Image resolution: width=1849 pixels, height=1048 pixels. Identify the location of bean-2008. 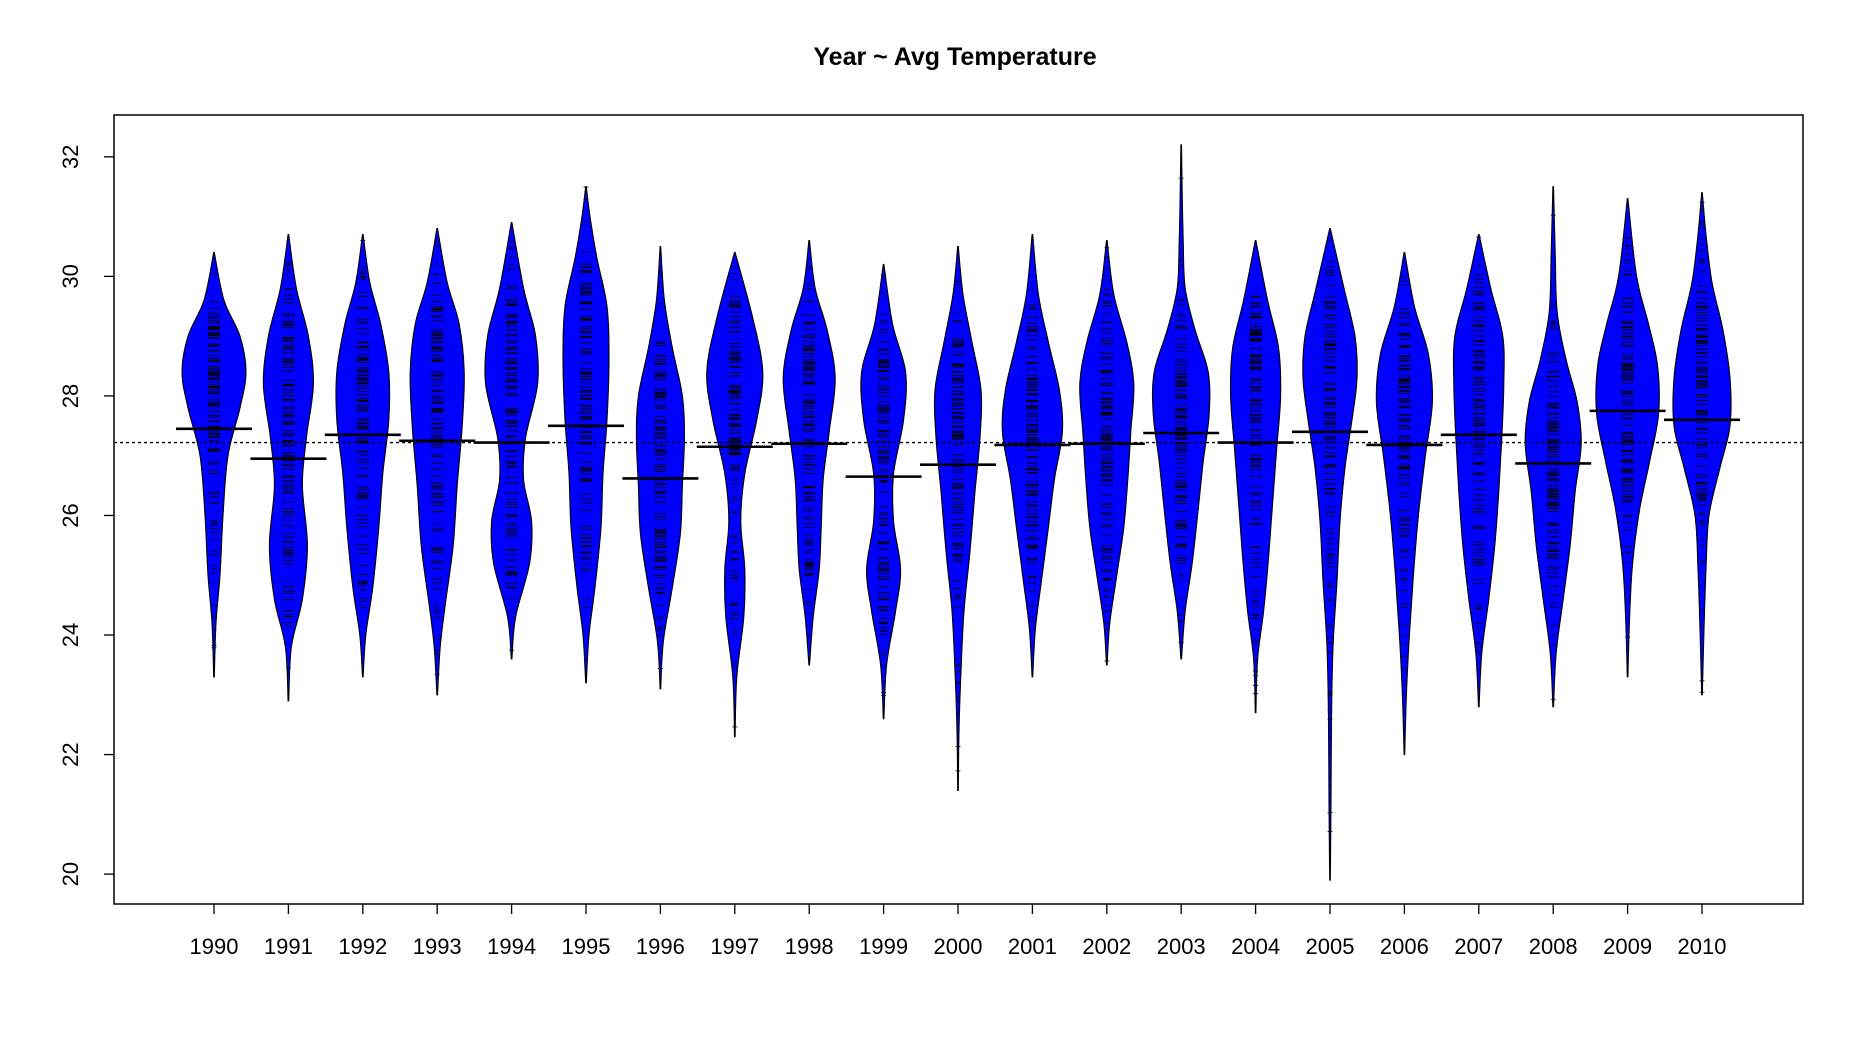
(1553, 447).